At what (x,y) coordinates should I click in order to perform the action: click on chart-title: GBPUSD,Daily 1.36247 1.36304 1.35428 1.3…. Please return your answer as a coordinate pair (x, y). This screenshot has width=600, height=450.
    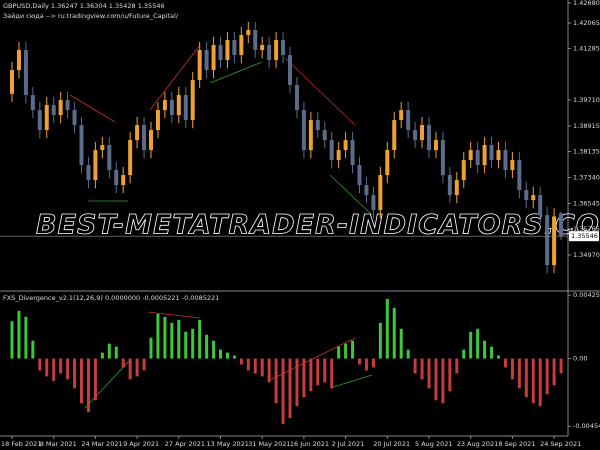
    Looking at the image, I should click on (84, 6).